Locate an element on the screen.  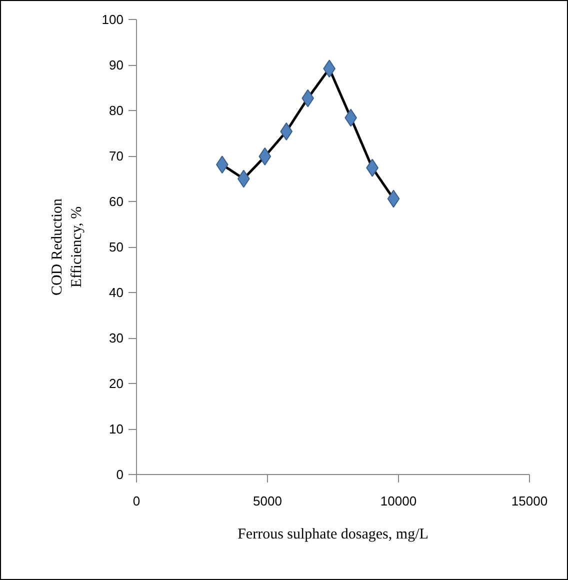
x-tick-label: 5000 is located at coordinates (267, 501).